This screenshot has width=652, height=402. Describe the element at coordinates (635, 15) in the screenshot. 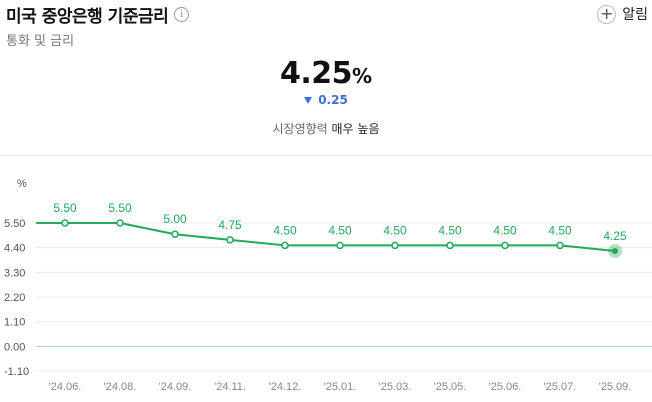

I see `alarm-label: 알림` at that location.